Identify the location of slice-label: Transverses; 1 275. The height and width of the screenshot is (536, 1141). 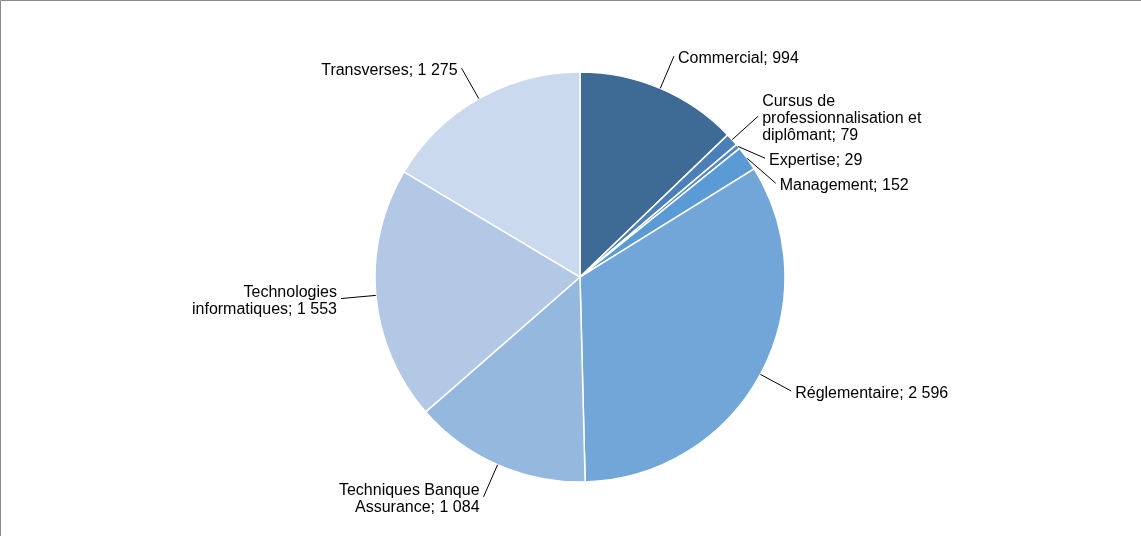
(389, 69).